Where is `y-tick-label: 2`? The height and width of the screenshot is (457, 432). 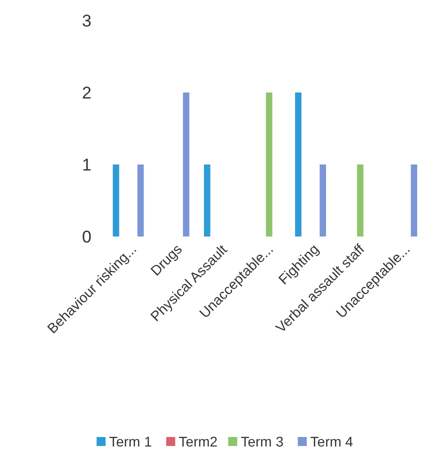
y-tick-label: 2 is located at coordinates (87, 93).